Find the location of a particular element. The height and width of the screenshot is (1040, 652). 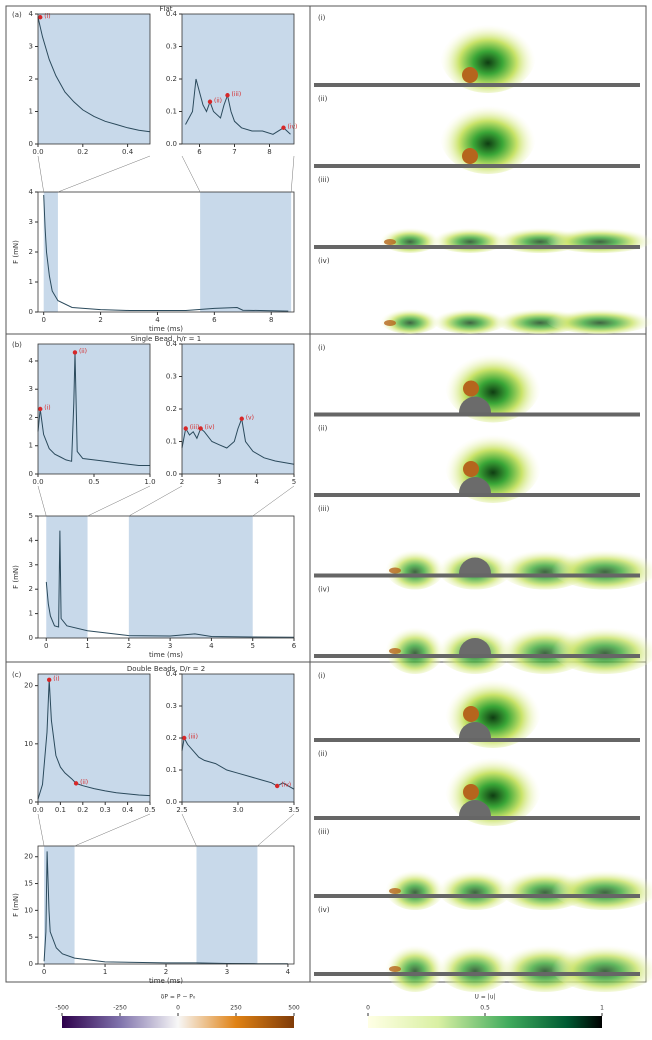

y-tick-label: 0.0 is located at coordinates (171, 474).